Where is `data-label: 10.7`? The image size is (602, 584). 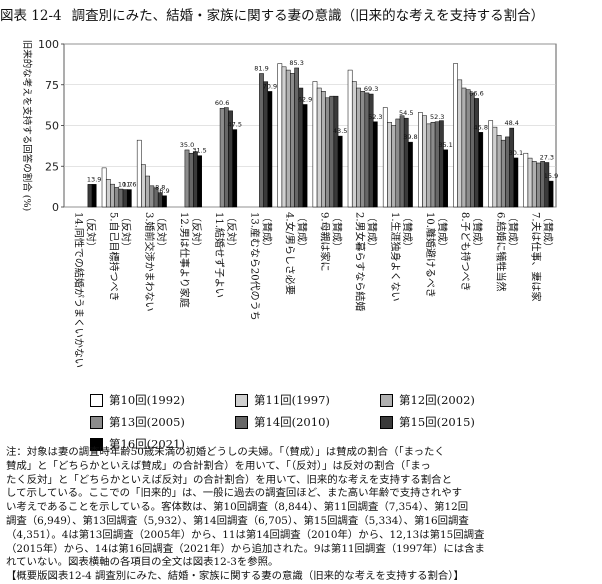
data-label: 10.7 is located at coordinates (125, 185).